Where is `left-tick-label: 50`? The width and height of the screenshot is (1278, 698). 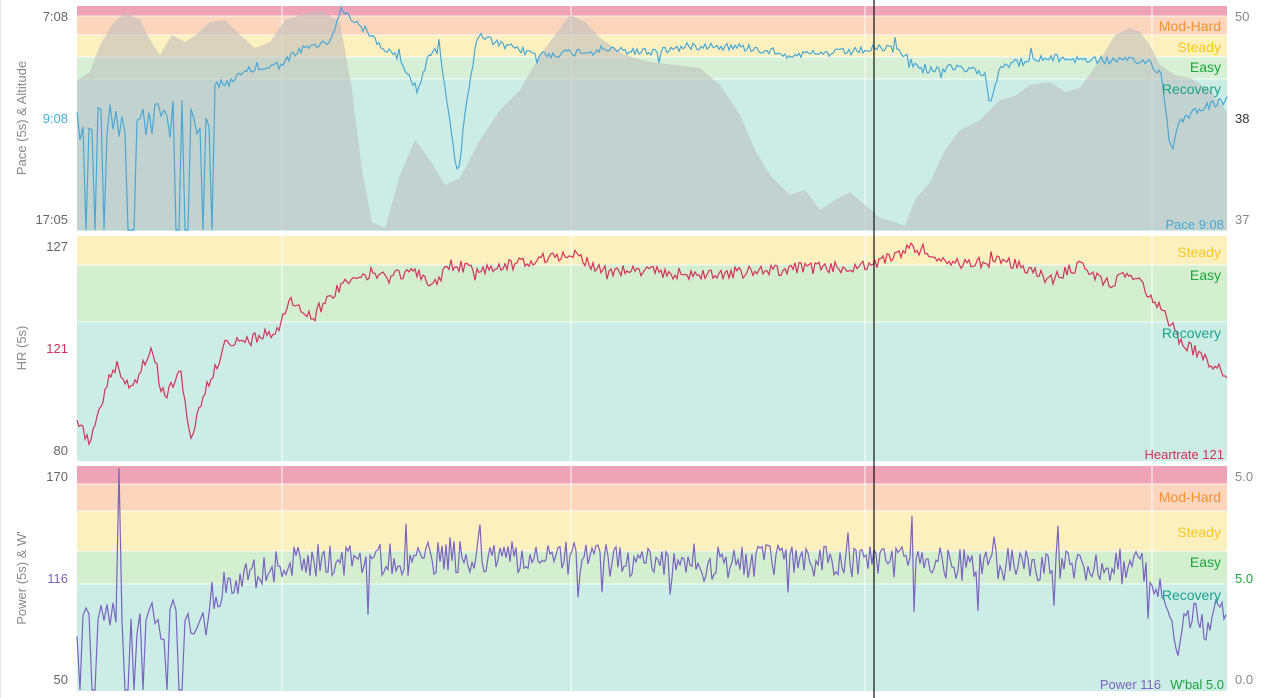 left-tick-label: 50 is located at coordinates (61, 679).